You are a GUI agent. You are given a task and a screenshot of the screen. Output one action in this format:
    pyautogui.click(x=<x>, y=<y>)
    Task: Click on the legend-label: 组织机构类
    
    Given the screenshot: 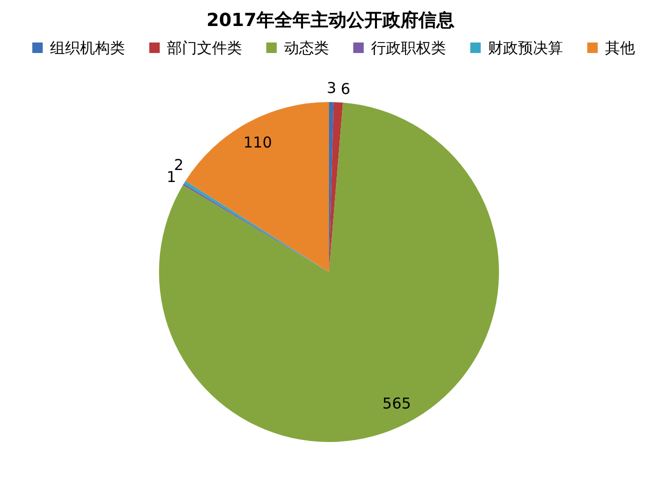 What is the action you would take?
    pyautogui.click(x=87, y=47)
    